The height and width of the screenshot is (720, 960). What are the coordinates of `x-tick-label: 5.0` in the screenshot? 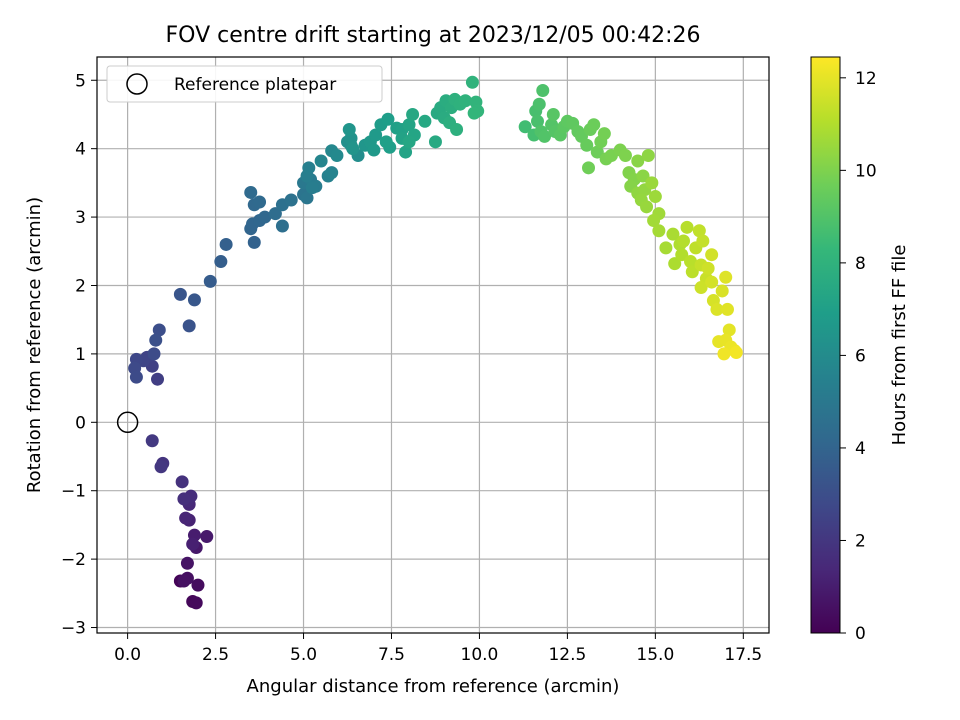 It's located at (303, 655).